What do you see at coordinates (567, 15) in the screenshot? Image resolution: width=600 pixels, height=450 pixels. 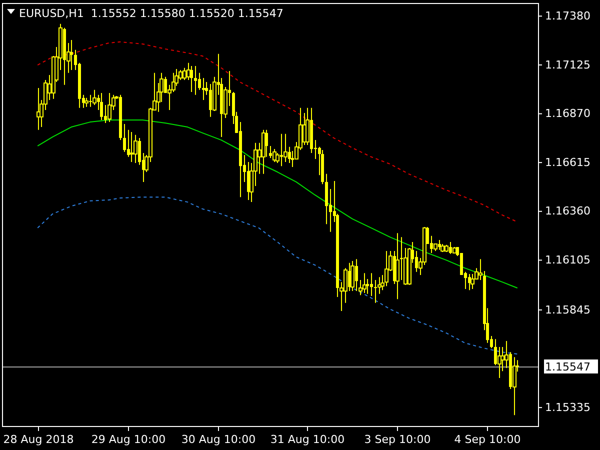 I see `y-tick-label: 1.17380` at bounding box center [567, 15].